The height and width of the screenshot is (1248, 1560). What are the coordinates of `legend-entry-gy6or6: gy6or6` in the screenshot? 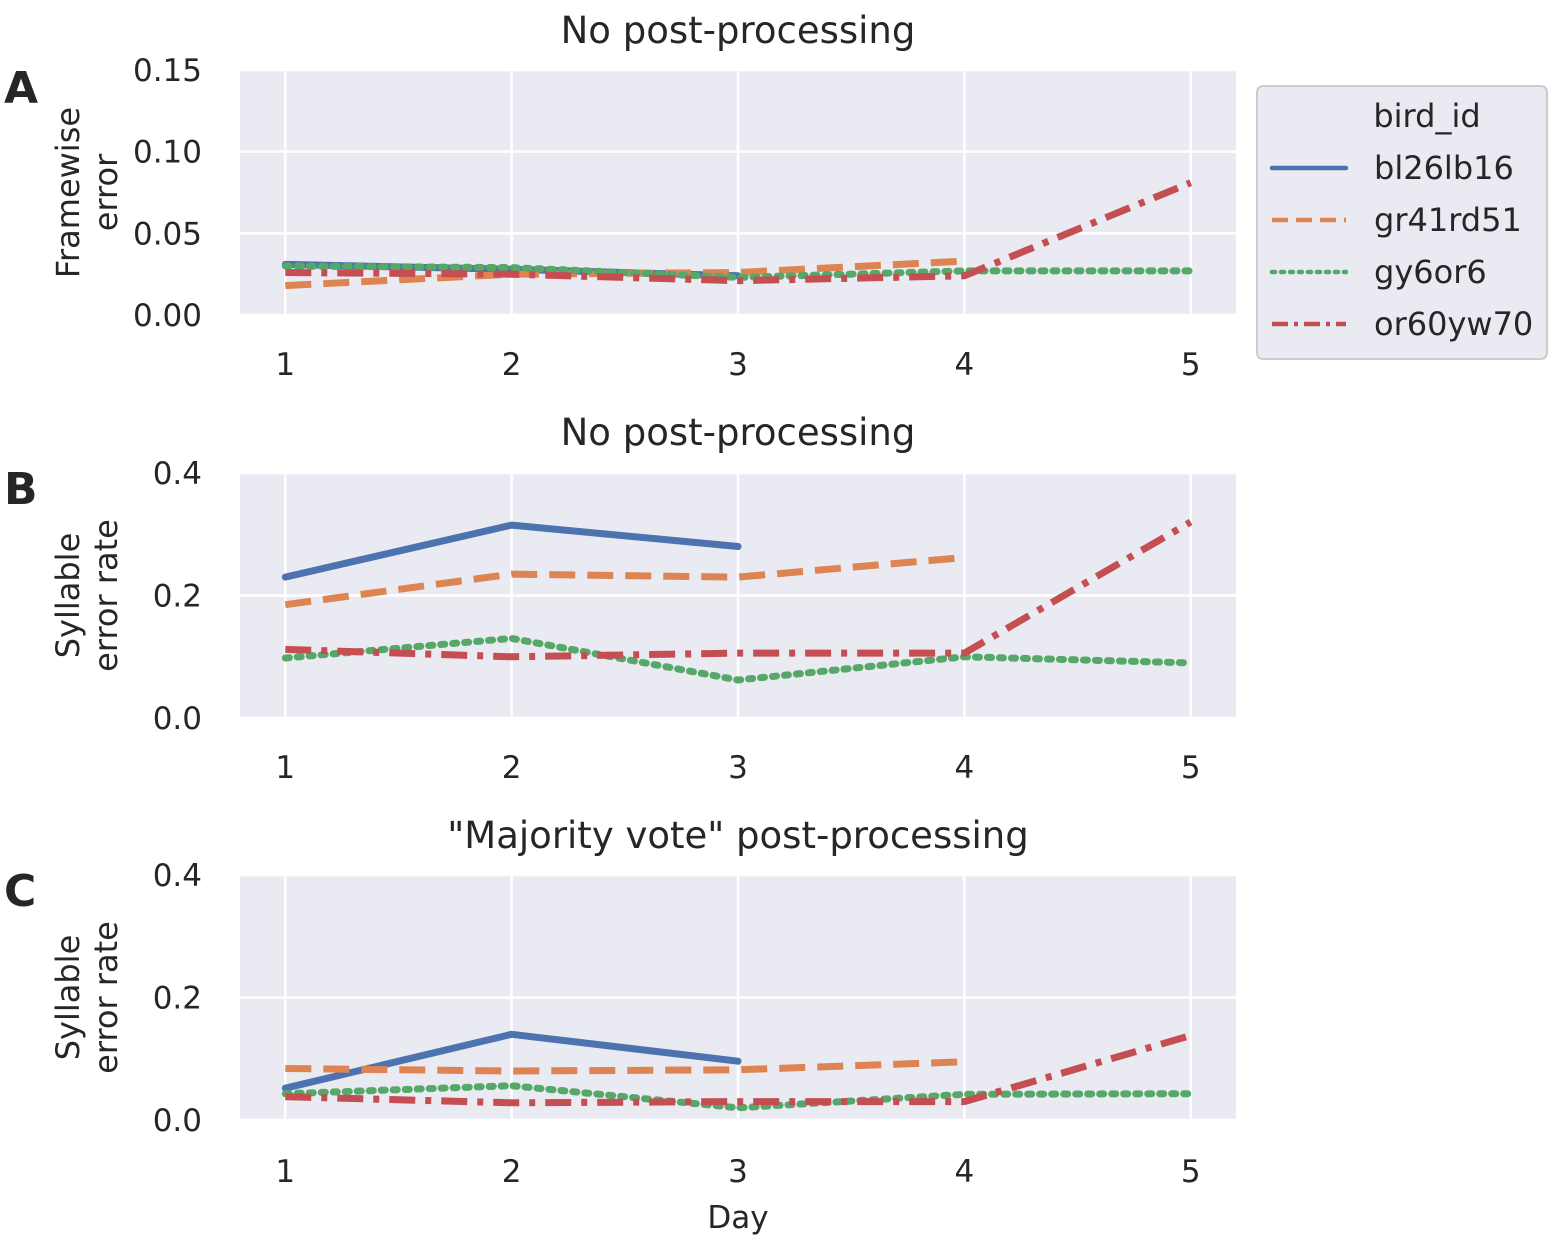 It's located at (1378, 272).